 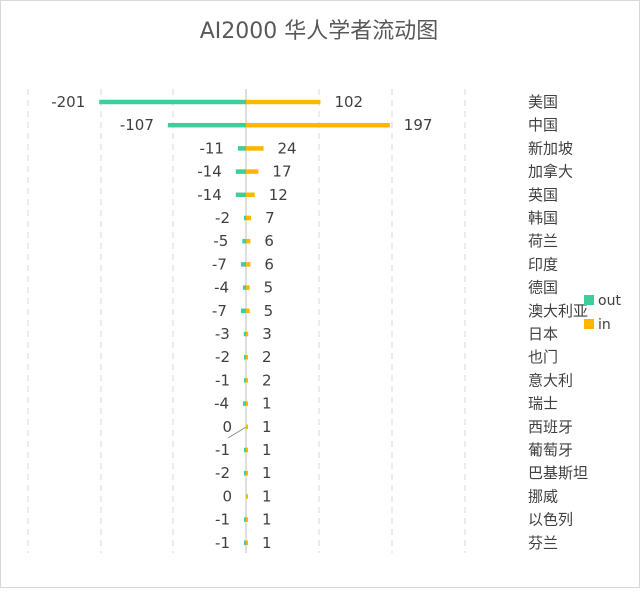 What do you see at coordinates (589, 300) in the screenshot?
I see `legend-swatch-out` at bounding box center [589, 300].